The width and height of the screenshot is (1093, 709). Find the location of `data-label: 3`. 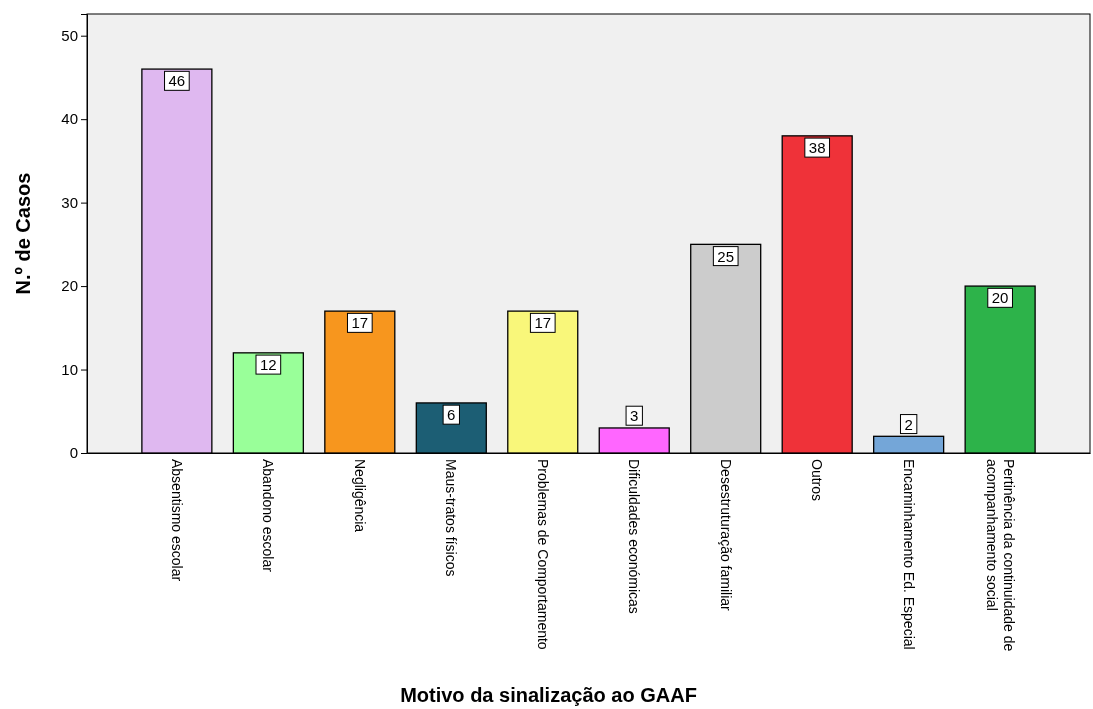

data-label: 3 is located at coordinates (634, 416).